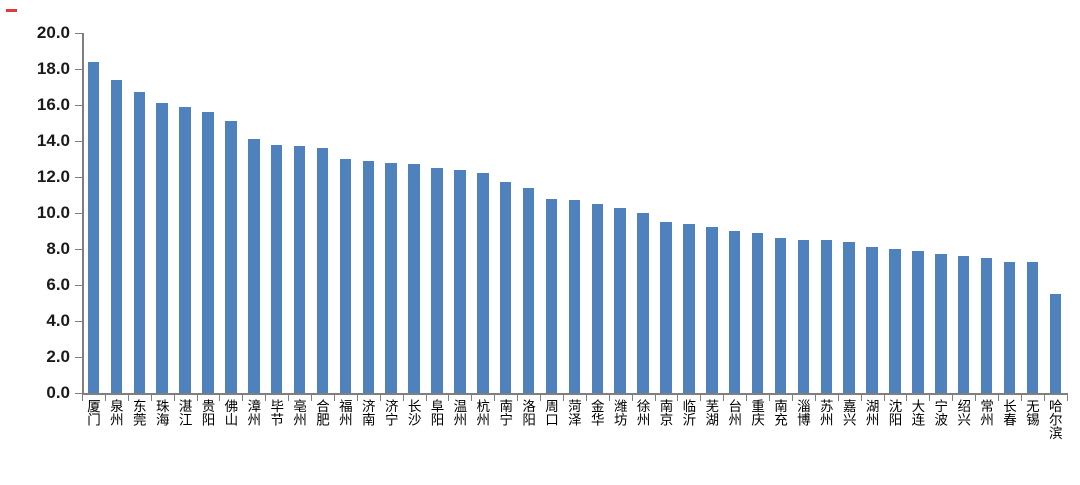 This screenshot has width=1080, height=485. I want to click on x-tick-label: 长沙, so click(413, 412).